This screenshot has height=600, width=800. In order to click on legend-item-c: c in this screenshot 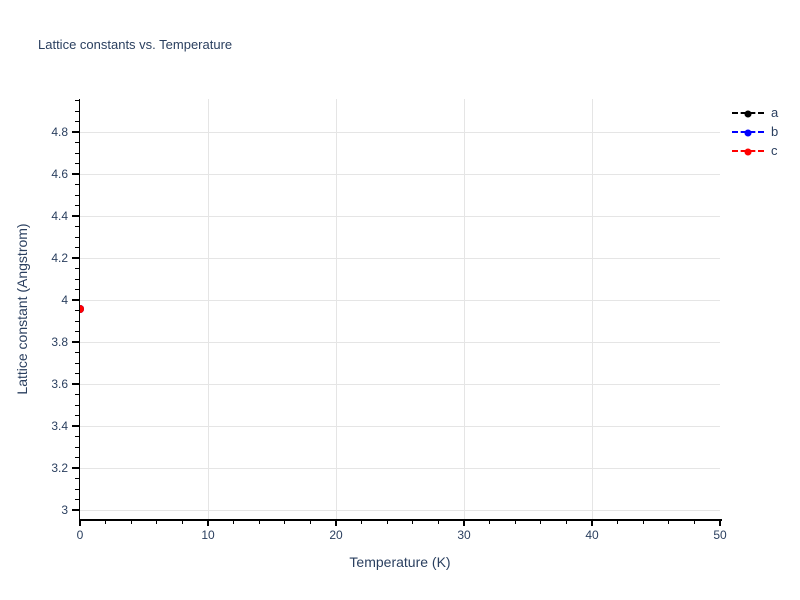, I will do `click(755, 150)`.